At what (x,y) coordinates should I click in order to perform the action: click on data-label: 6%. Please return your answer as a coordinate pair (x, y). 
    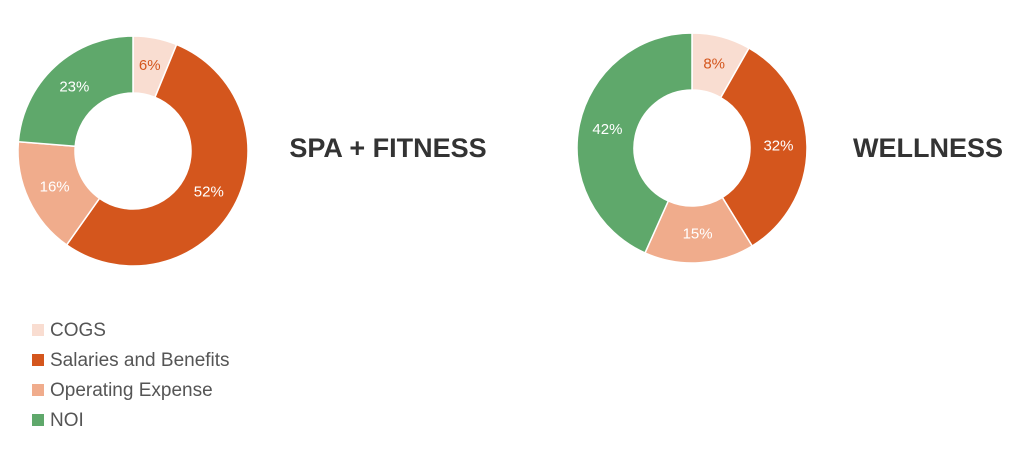
    Looking at the image, I should click on (150, 65).